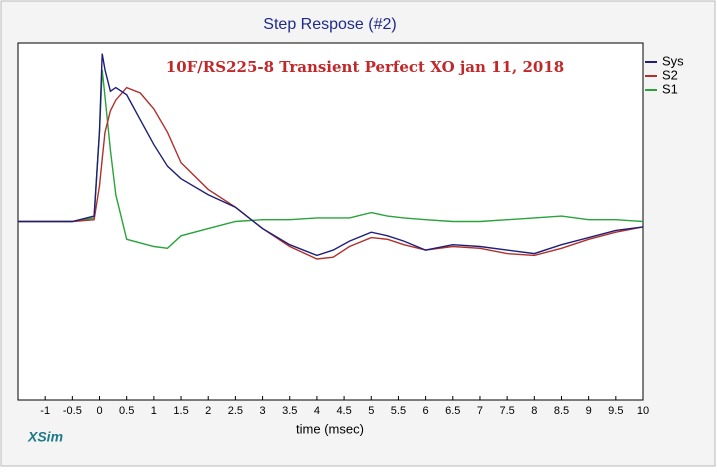  I want to click on x-tick-label: 10, so click(643, 411).